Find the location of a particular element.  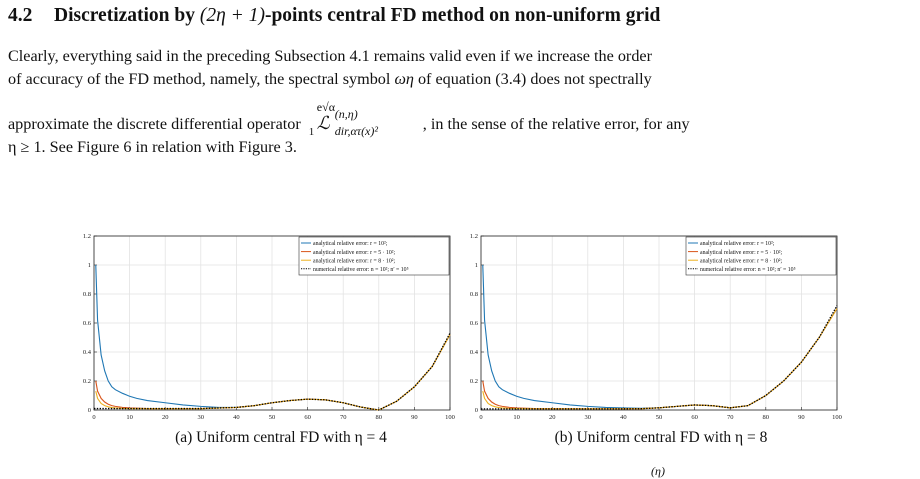

footer-fragment: (η) is located at coordinates (658, 471).